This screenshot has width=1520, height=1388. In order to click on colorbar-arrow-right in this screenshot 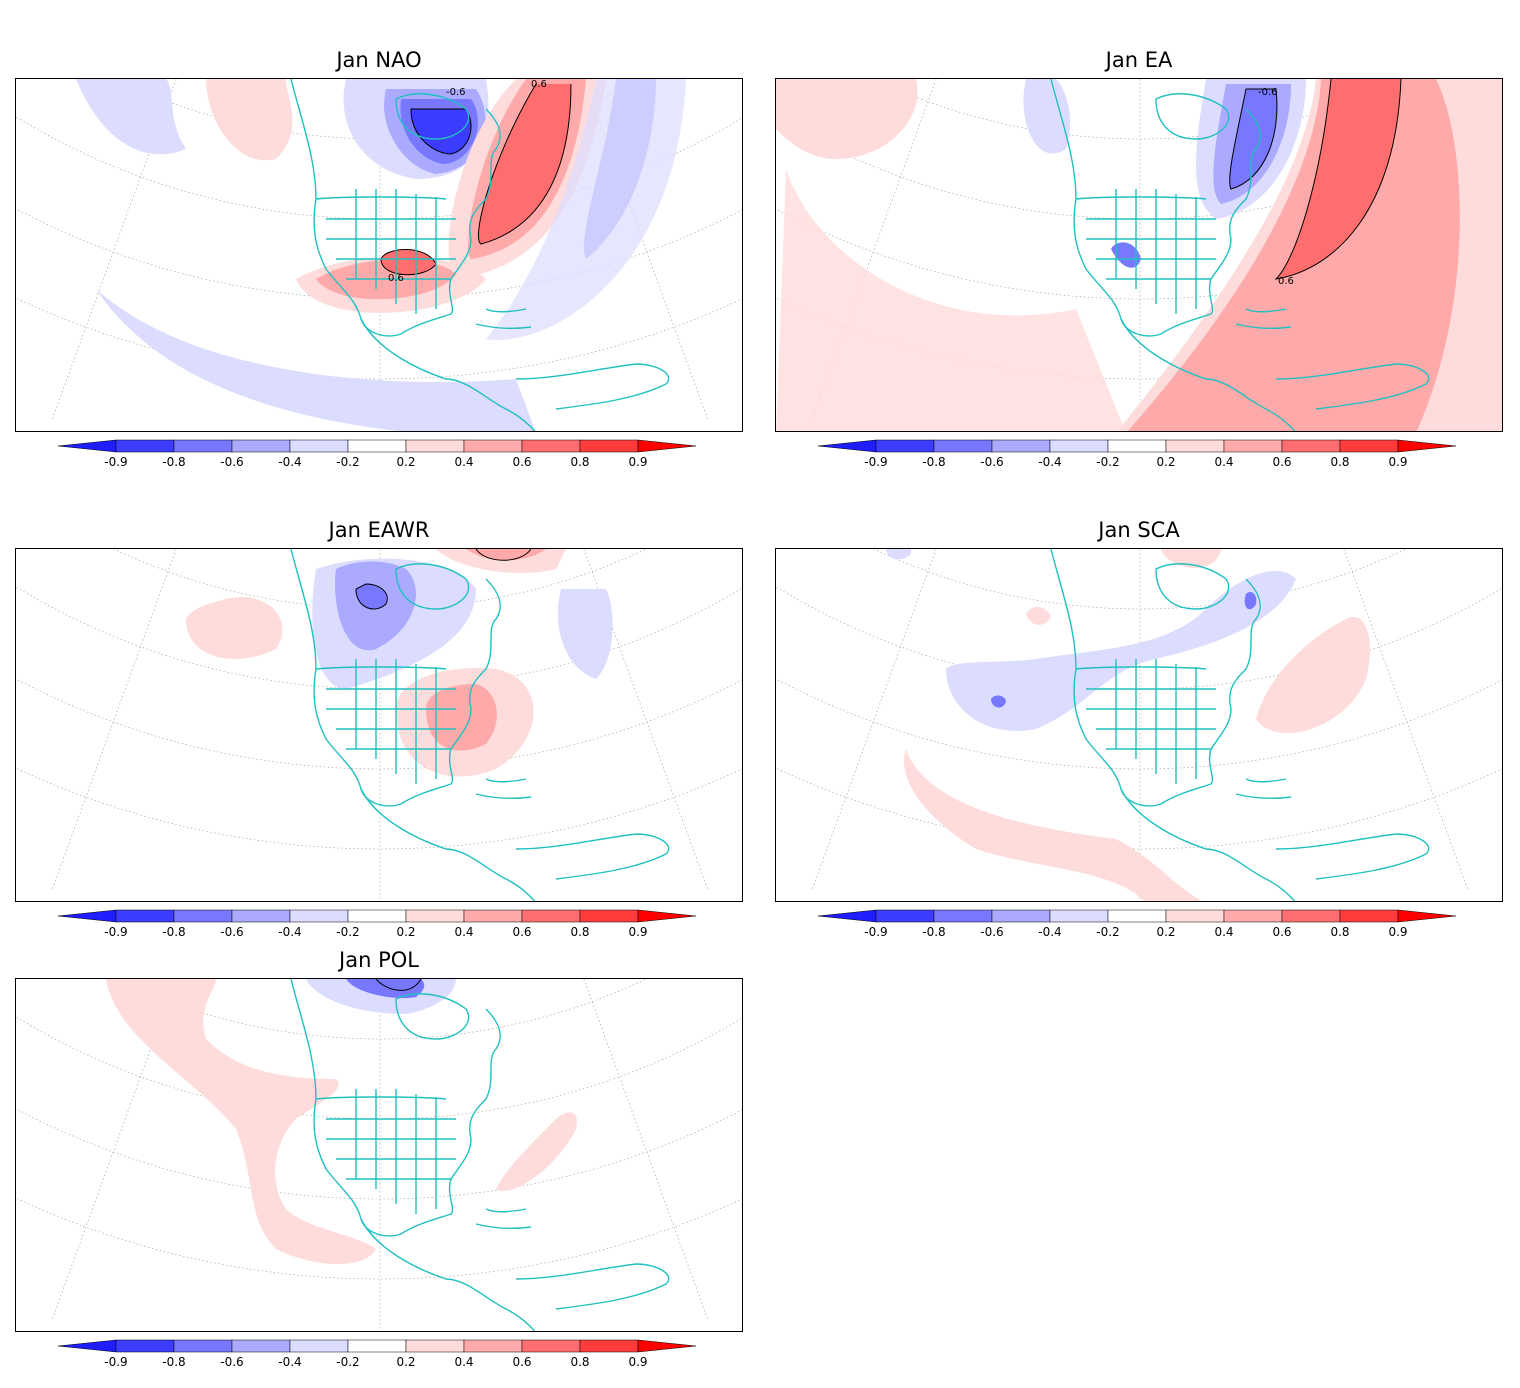, I will do `click(1427, 446)`.